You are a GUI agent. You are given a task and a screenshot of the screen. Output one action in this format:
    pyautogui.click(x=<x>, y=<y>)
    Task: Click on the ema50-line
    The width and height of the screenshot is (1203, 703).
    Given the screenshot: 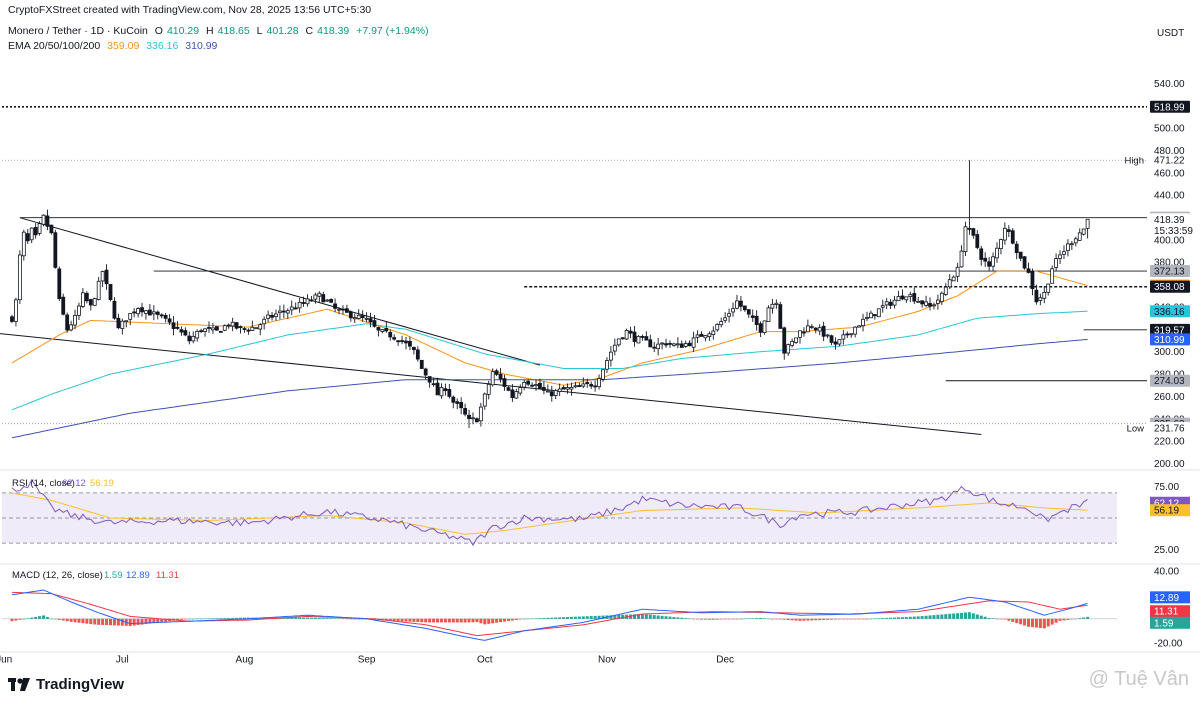 What is the action you would take?
    pyautogui.click(x=549, y=360)
    